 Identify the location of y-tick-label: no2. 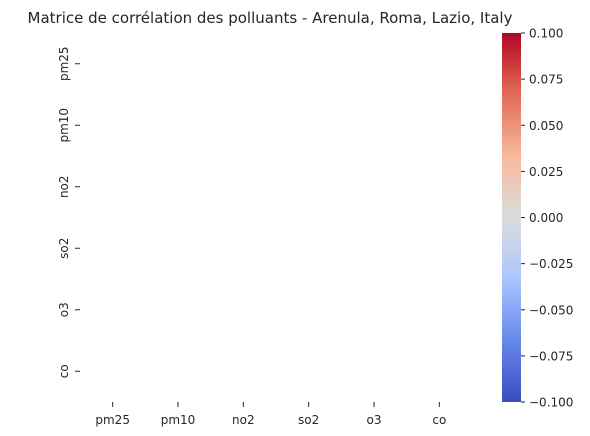
(64, 186).